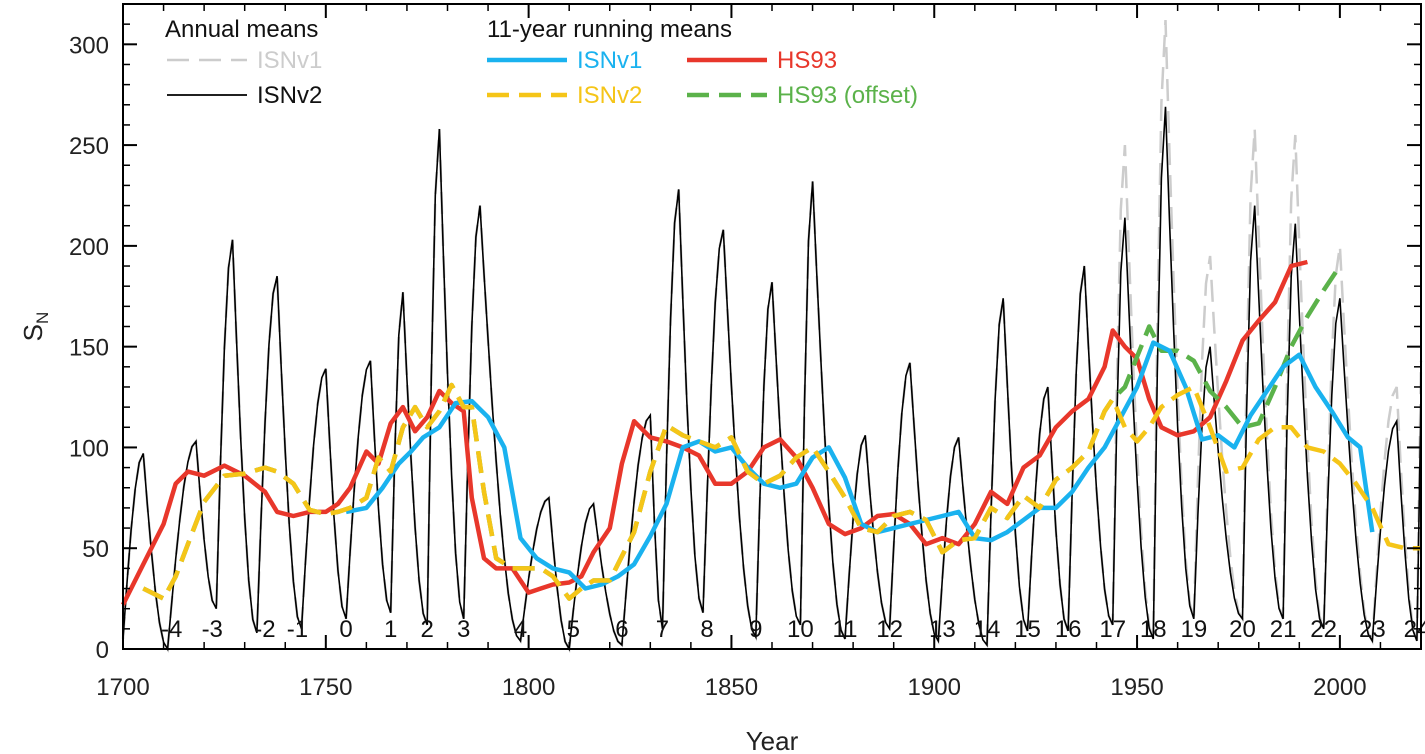 This screenshot has height=754, width=1425. Describe the element at coordinates (889, 629) in the screenshot. I see `cycle-label: 12` at that location.